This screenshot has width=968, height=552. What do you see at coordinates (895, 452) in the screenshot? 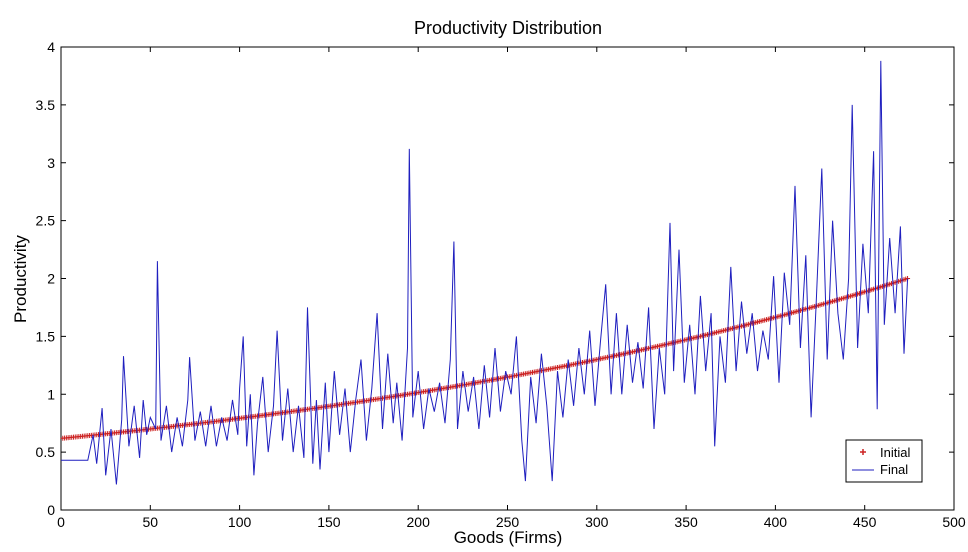
I see `legend-initial-label: Initial` at bounding box center [895, 452].